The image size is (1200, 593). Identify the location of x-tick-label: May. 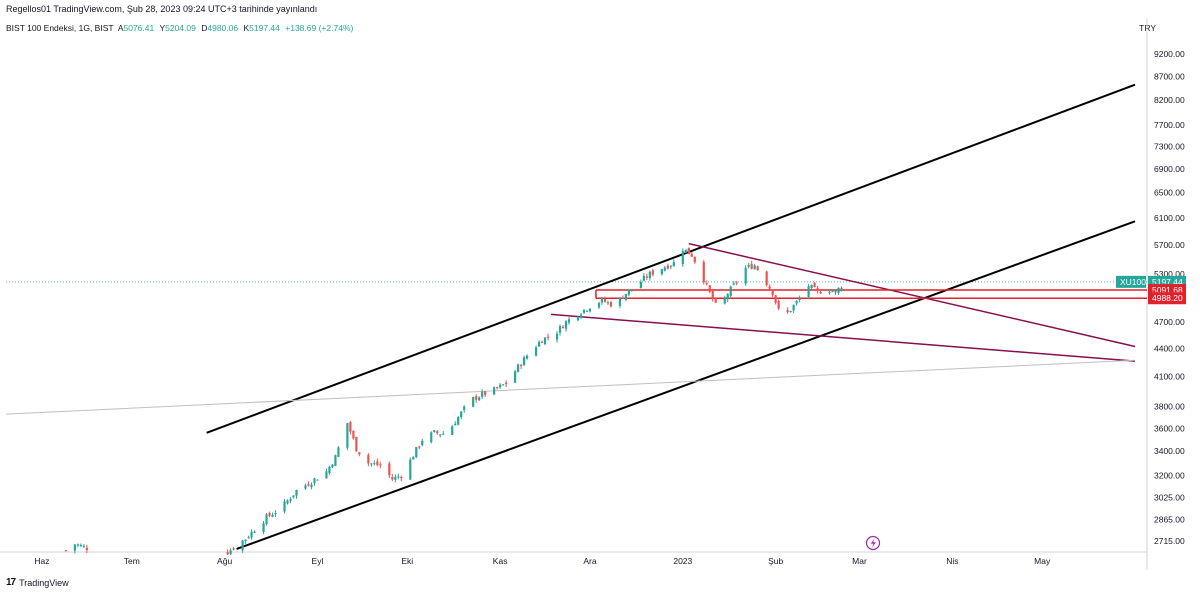
(1042, 561).